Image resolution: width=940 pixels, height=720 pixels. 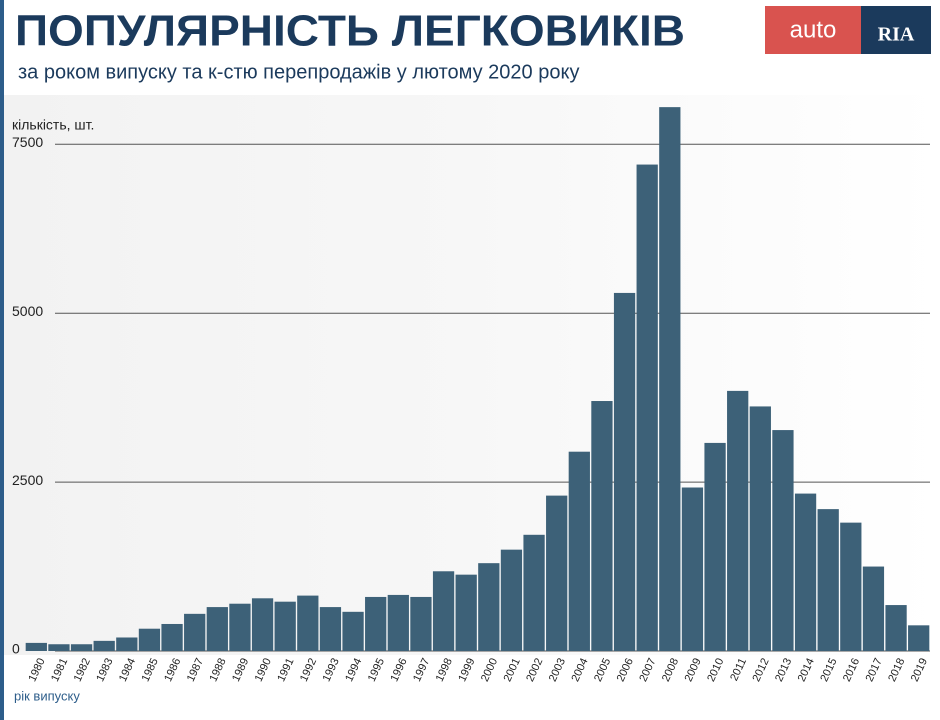 I want to click on x-tick-label: 1985, so click(x=150, y=669).